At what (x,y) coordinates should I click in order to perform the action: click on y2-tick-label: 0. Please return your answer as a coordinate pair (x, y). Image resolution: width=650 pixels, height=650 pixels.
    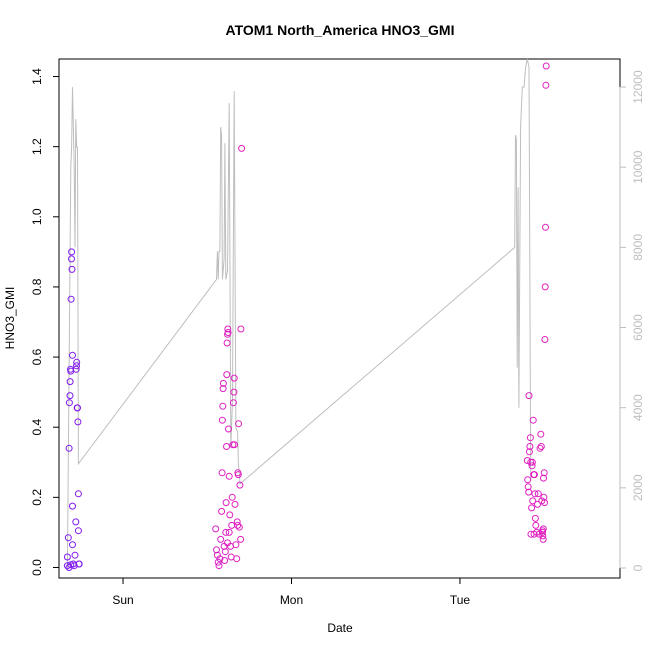
    Looking at the image, I should click on (638, 567).